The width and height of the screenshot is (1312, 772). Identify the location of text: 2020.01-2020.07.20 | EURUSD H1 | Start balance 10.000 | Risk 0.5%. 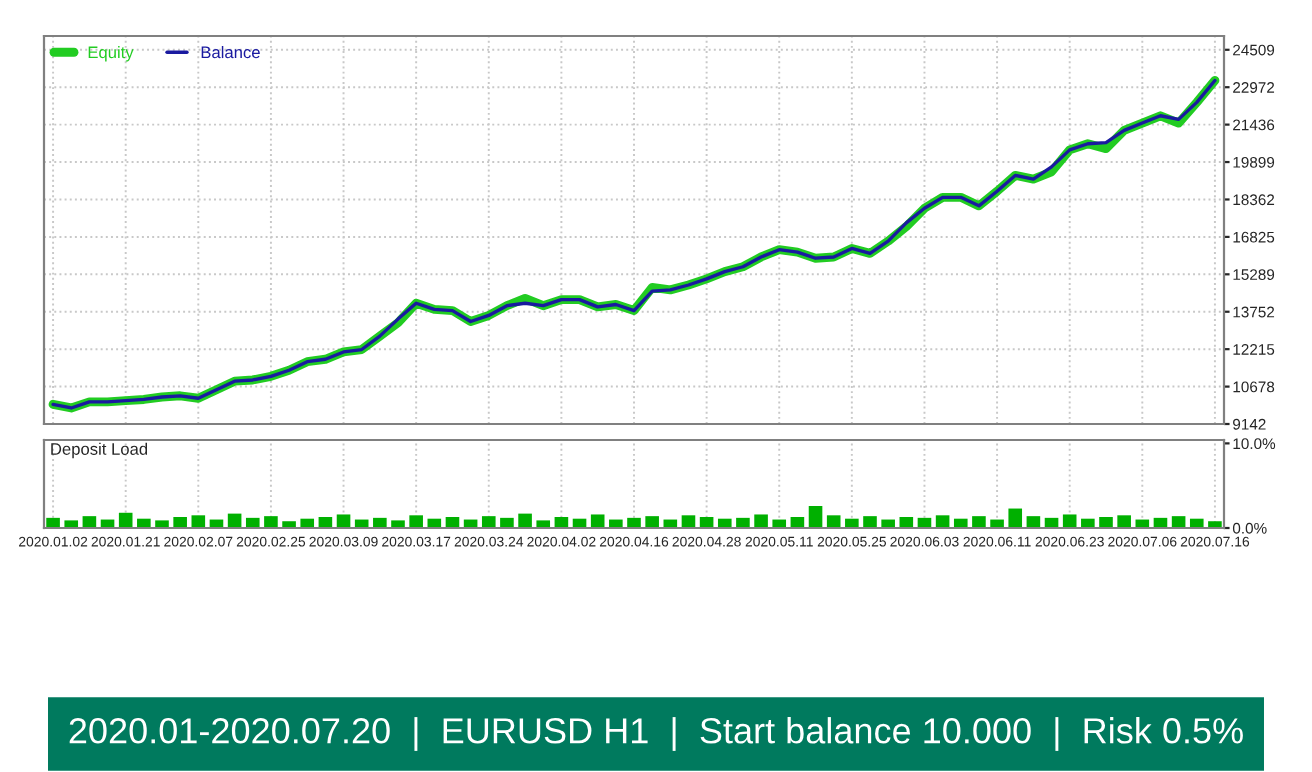
(656, 734).